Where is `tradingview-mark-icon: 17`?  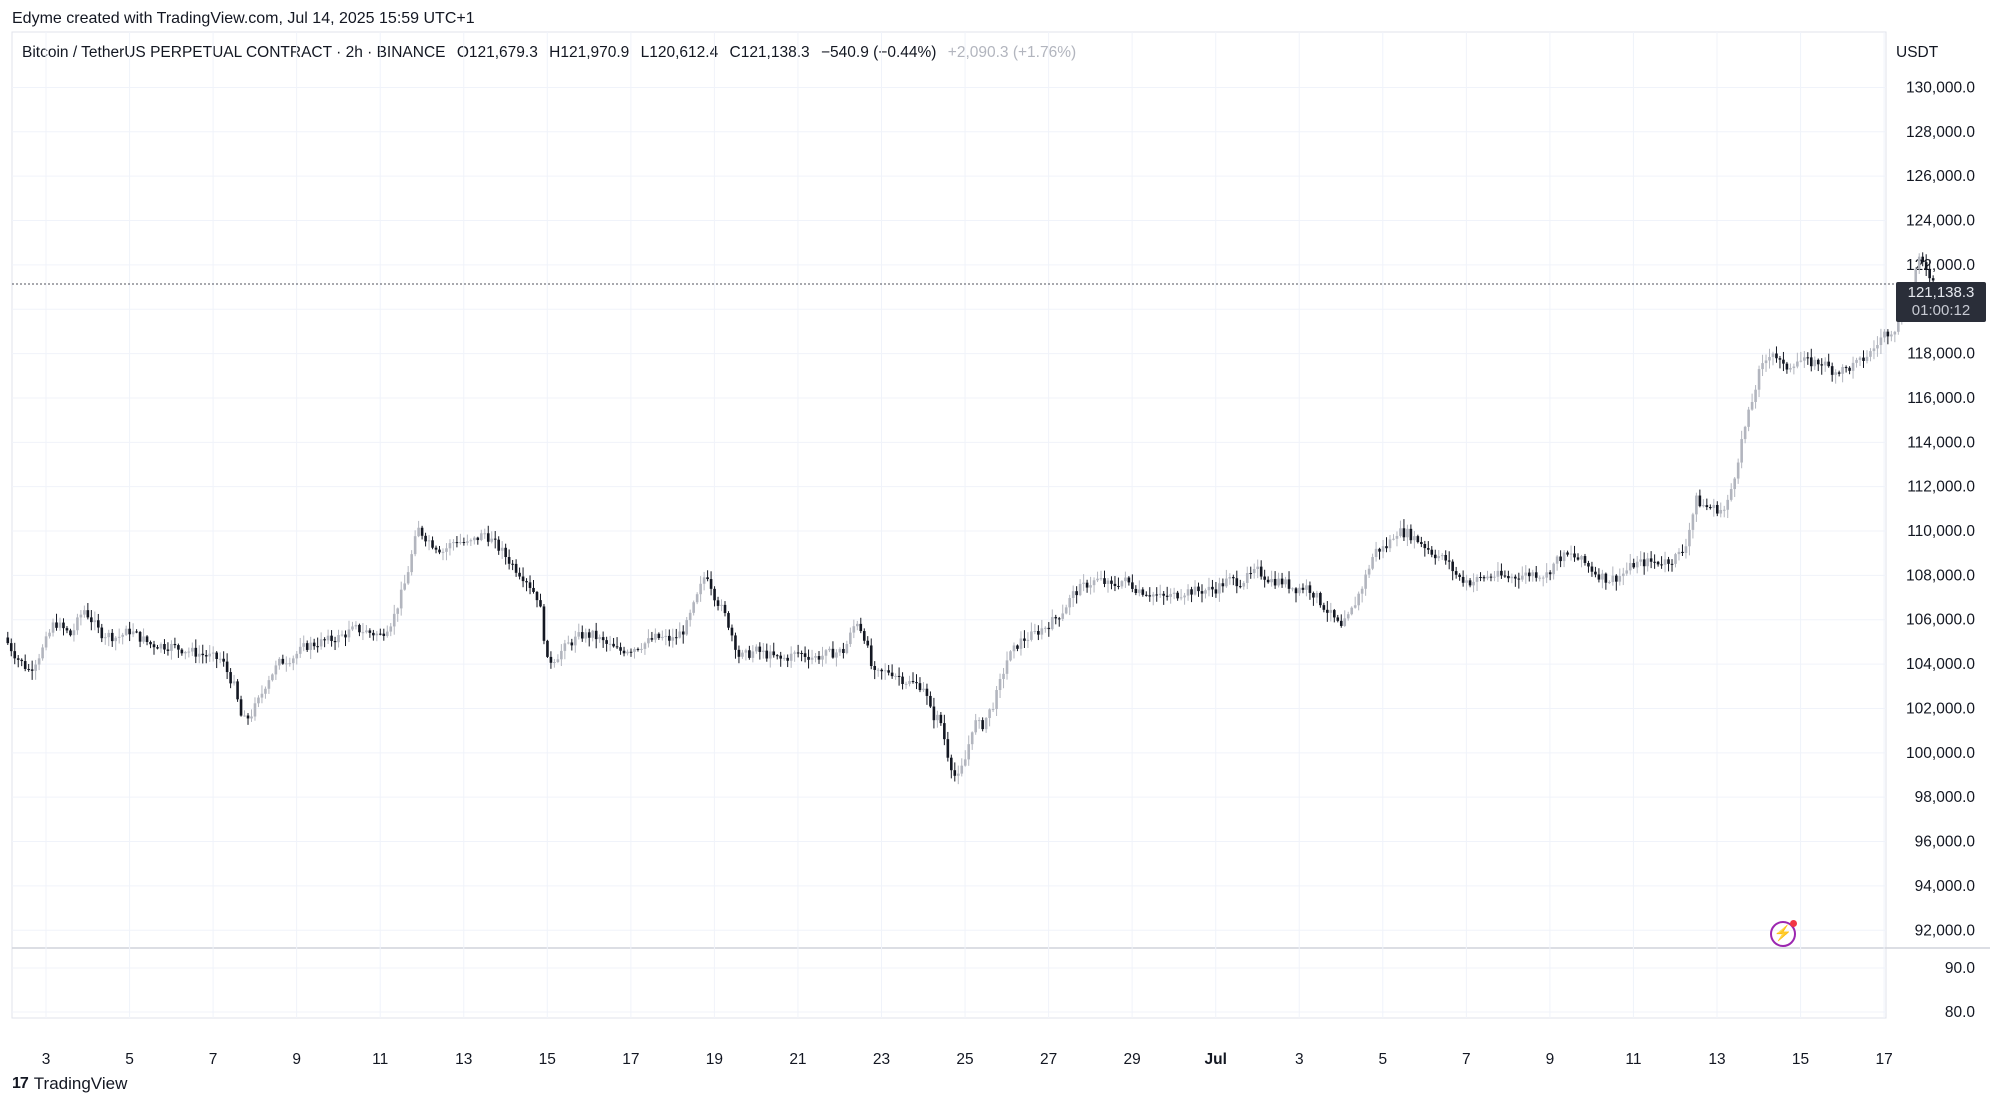 tradingview-mark-icon: 17 is located at coordinates (20, 1083).